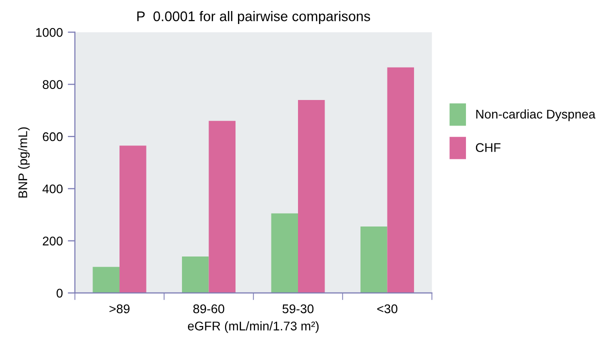 The width and height of the screenshot is (599, 350). Describe the element at coordinates (52, 84) in the screenshot. I see `y-tick-label: 800` at that location.